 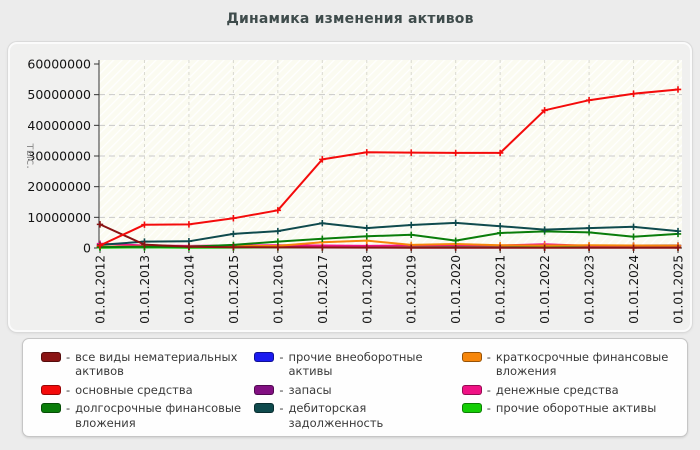 I want to click on legend-label-2: долгосрочные финансовые вложения, so click(x=158, y=415).